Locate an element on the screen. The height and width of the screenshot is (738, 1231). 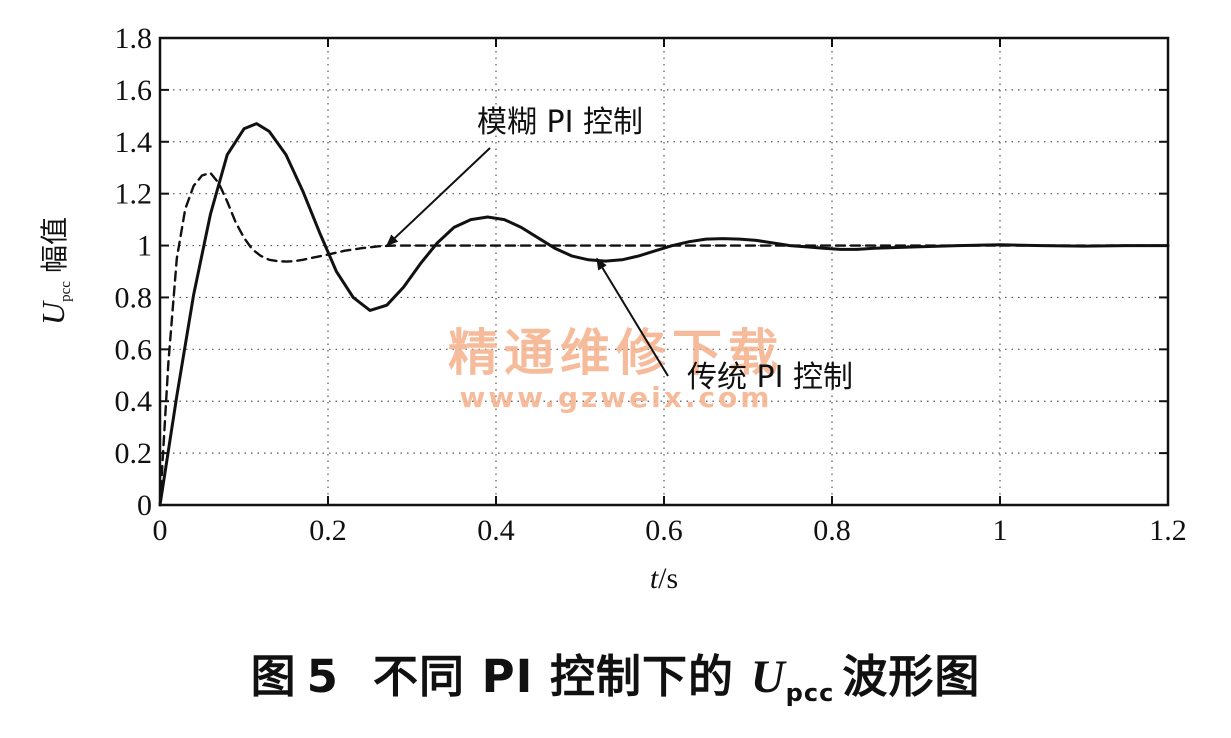
x-axis-label-unit: /s is located at coordinates (668, 578).